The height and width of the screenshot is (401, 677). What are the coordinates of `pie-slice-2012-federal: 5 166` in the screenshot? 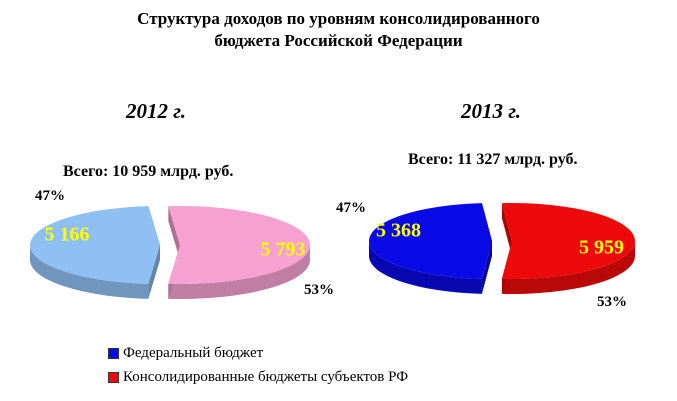 It's located at (95, 252).